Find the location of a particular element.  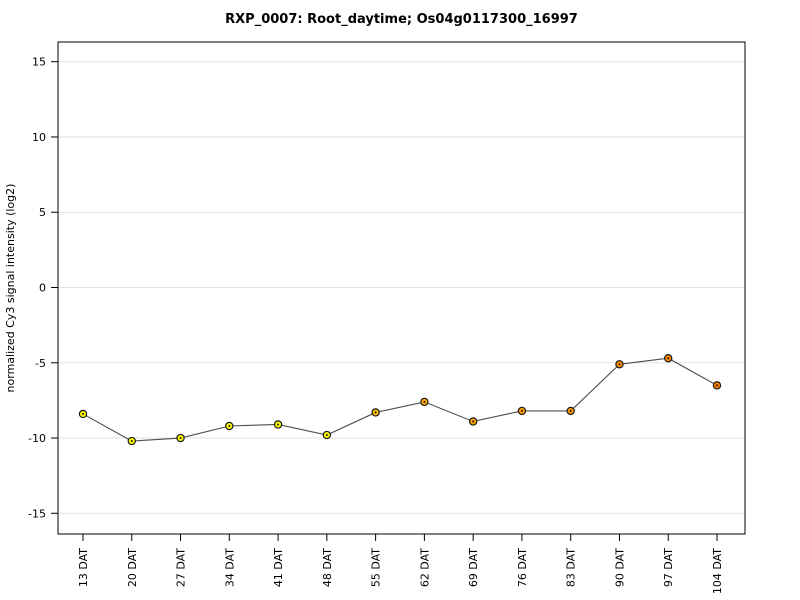

x-tick-label: 55 DAT is located at coordinates (376, 567).